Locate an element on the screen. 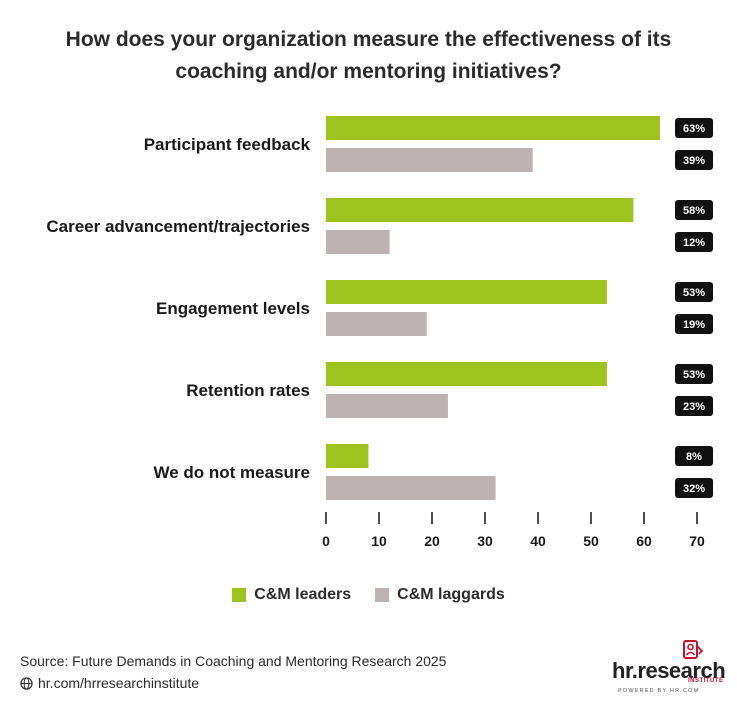 The height and width of the screenshot is (728, 737). data-label: 58% is located at coordinates (694, 211).